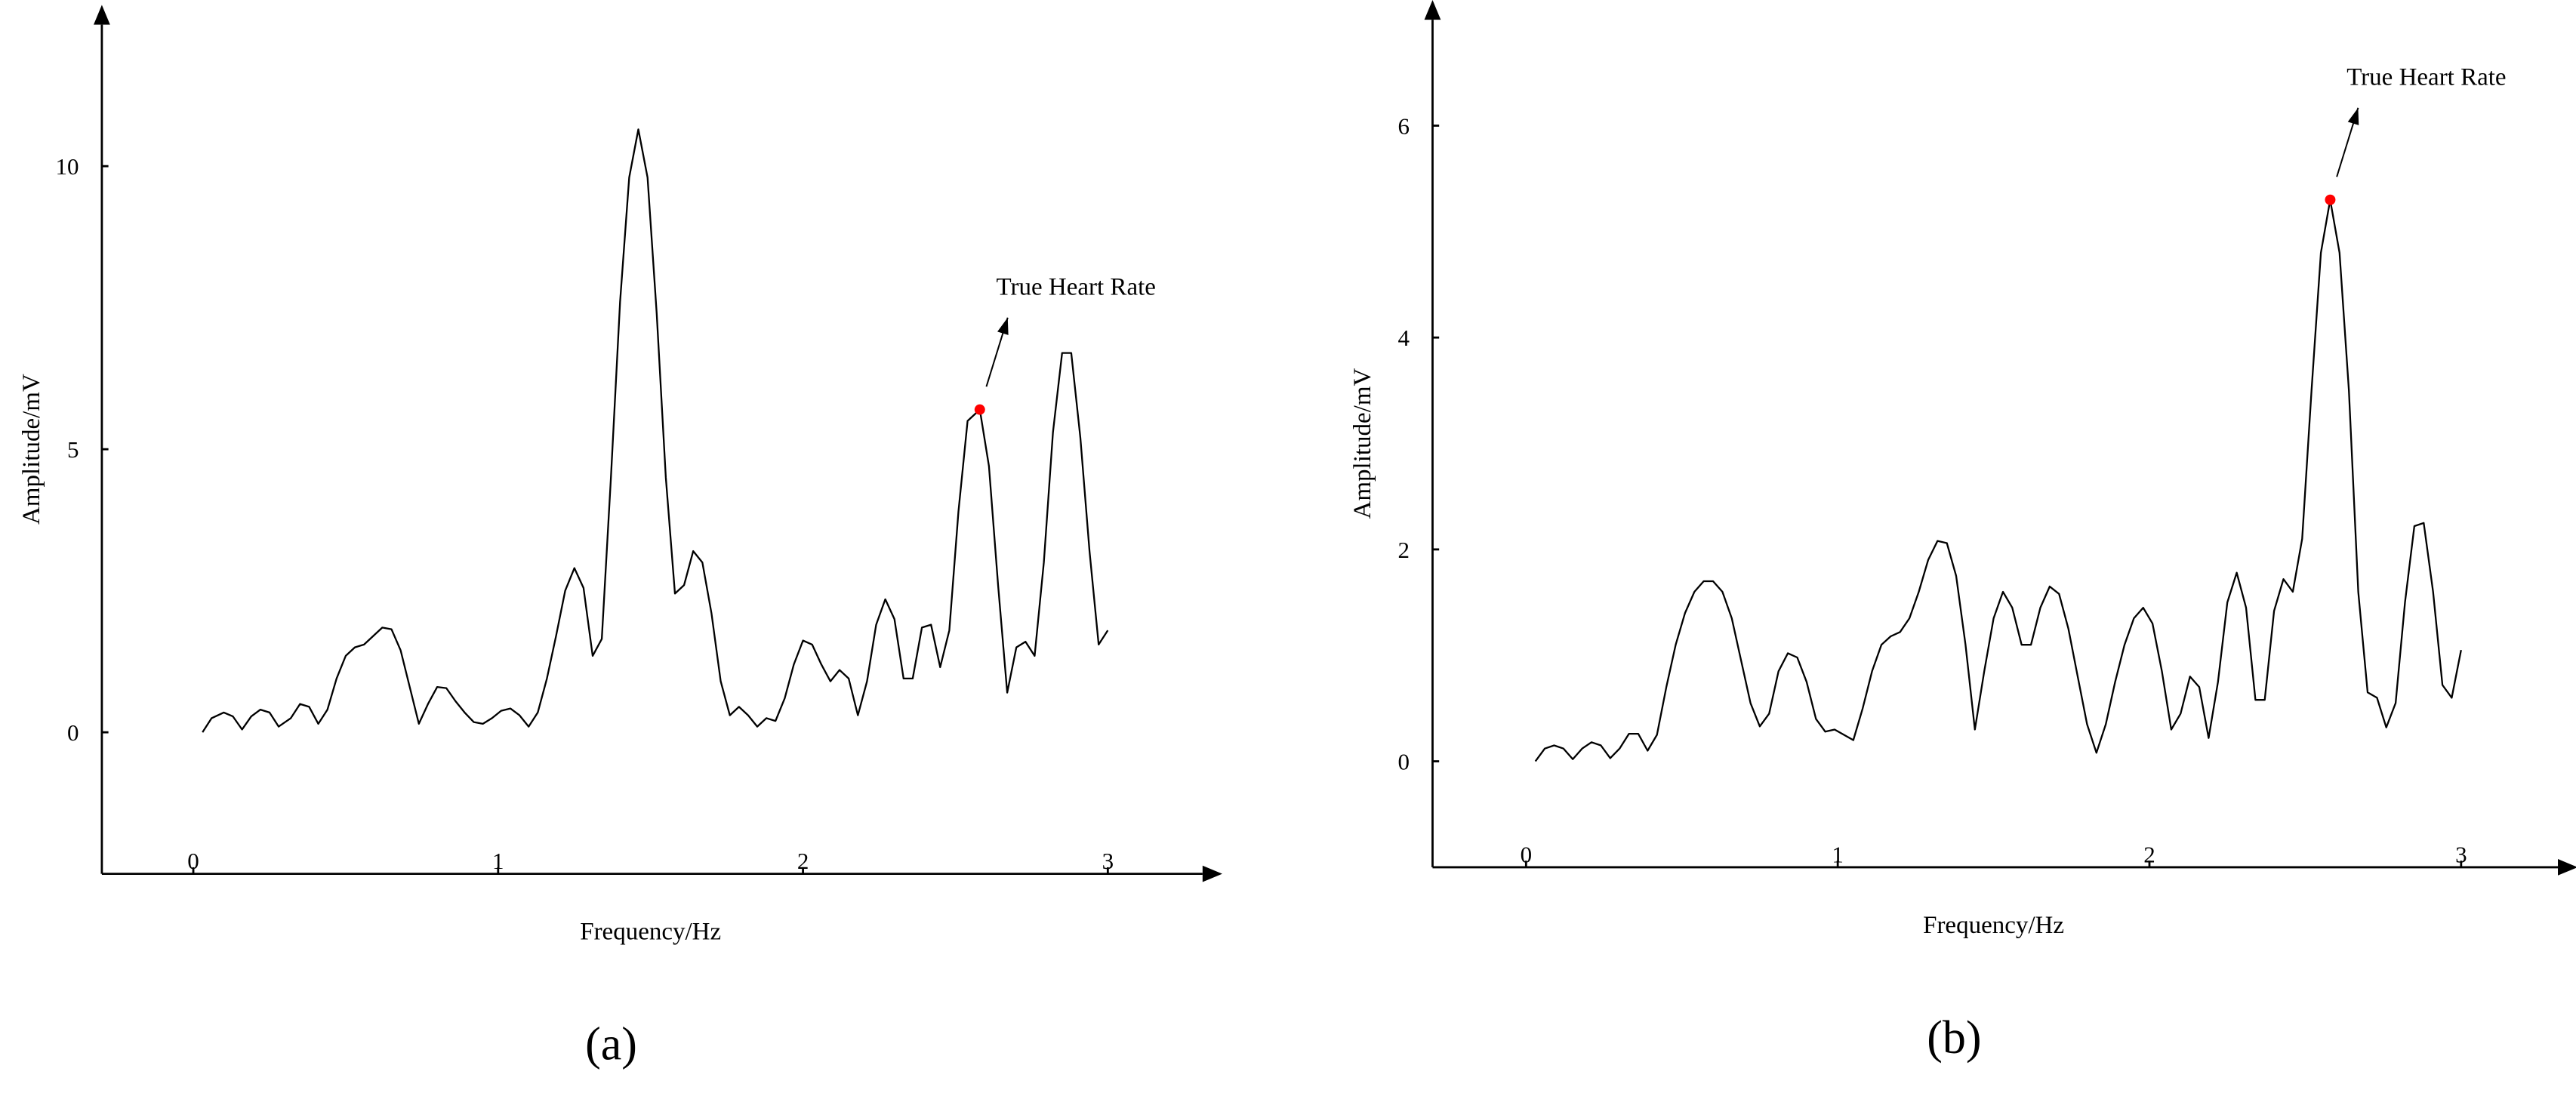  Describe the element at coordinates (1404, 125) in the screenshot. I see `y-tick-label: 6` at that location.